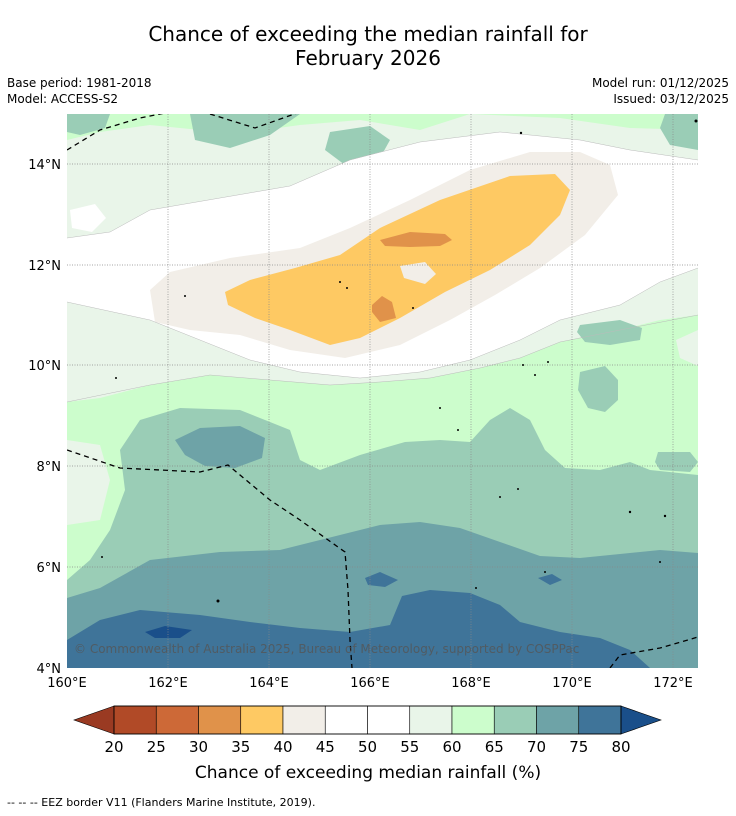  Describe the element at coordinates (115, 132) in the screenshot. I see `eez-border-north` at that location.